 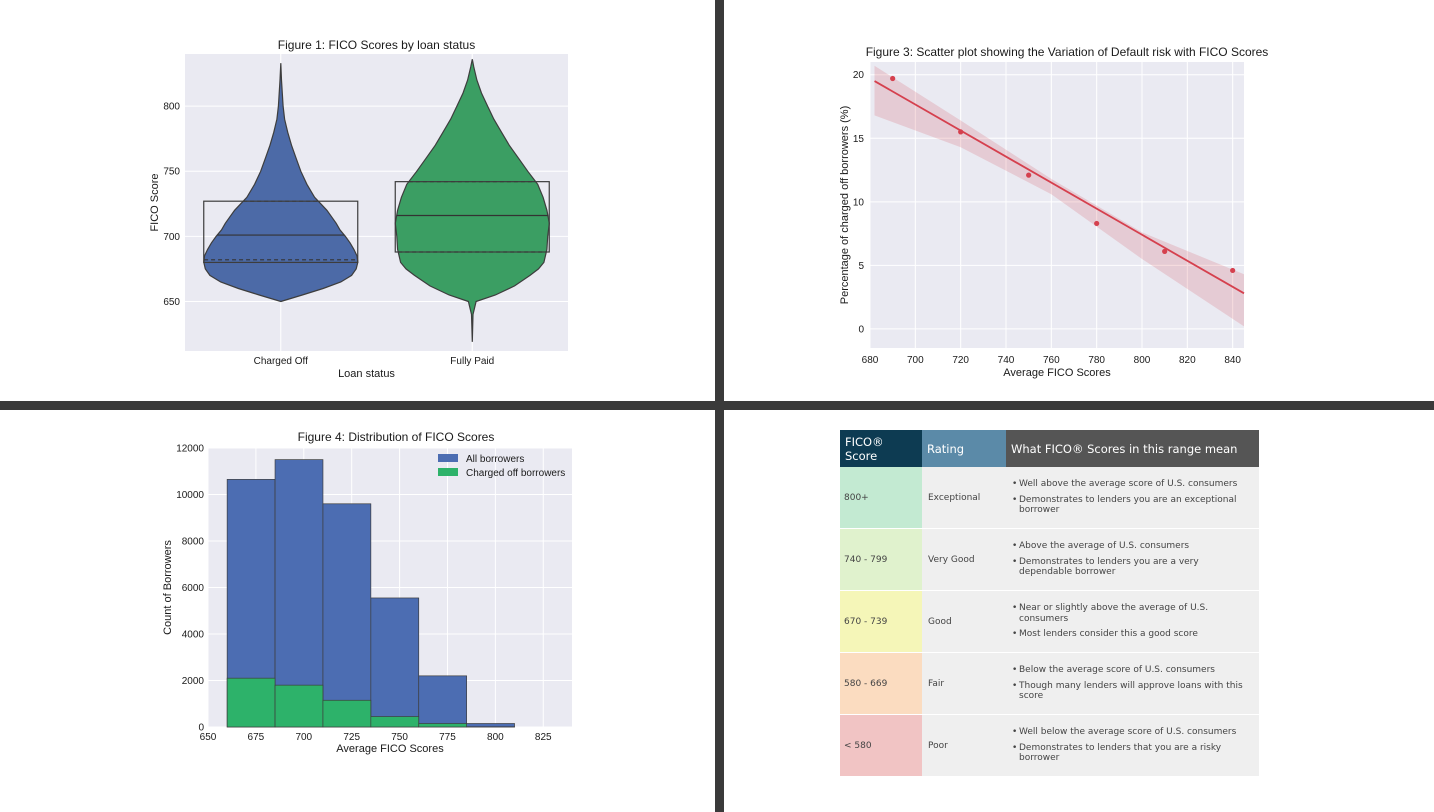 I want to click on header-rating: Rating, so click(x=964, y=448).